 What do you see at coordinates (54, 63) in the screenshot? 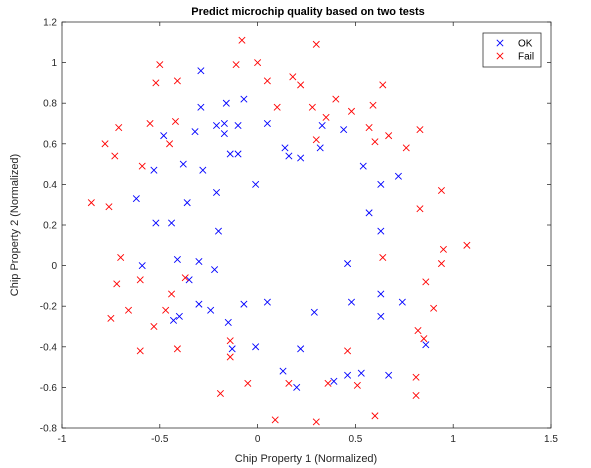
I see `y-tick-label: 1` at bounding box center [54, 63].